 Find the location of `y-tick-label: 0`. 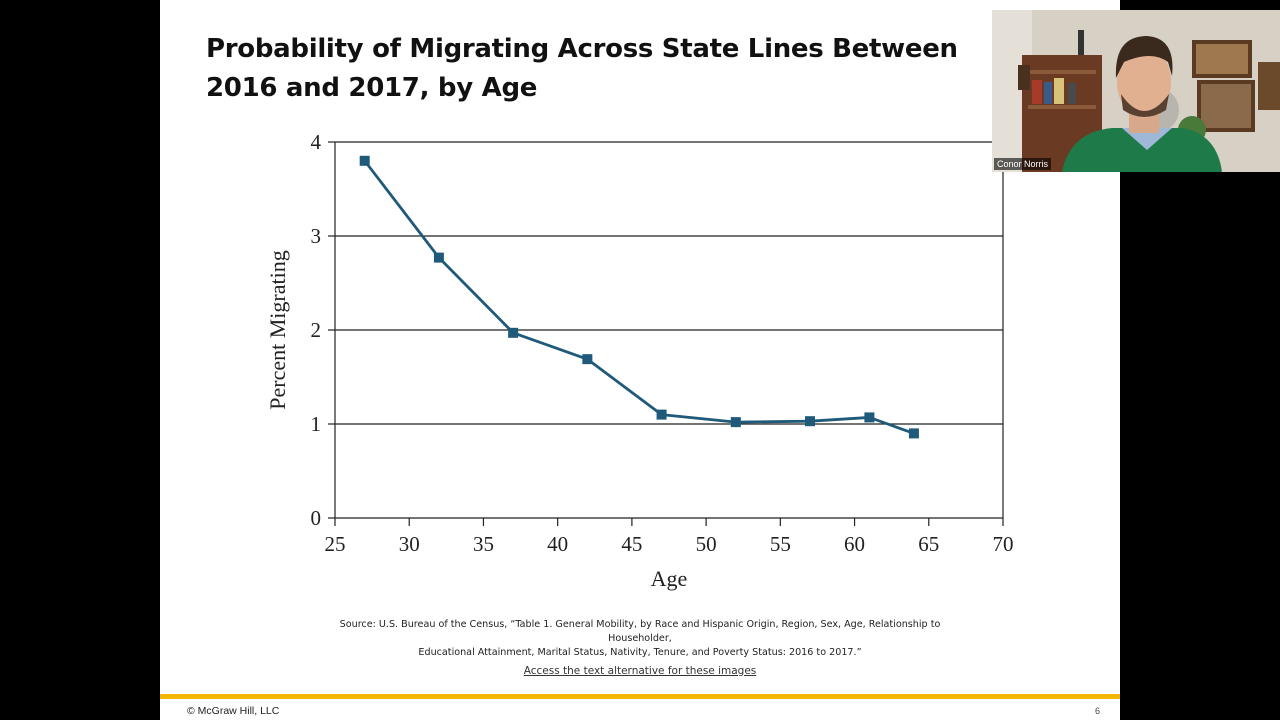

y-tick-label: 0 is located at coordinates (316, 518).